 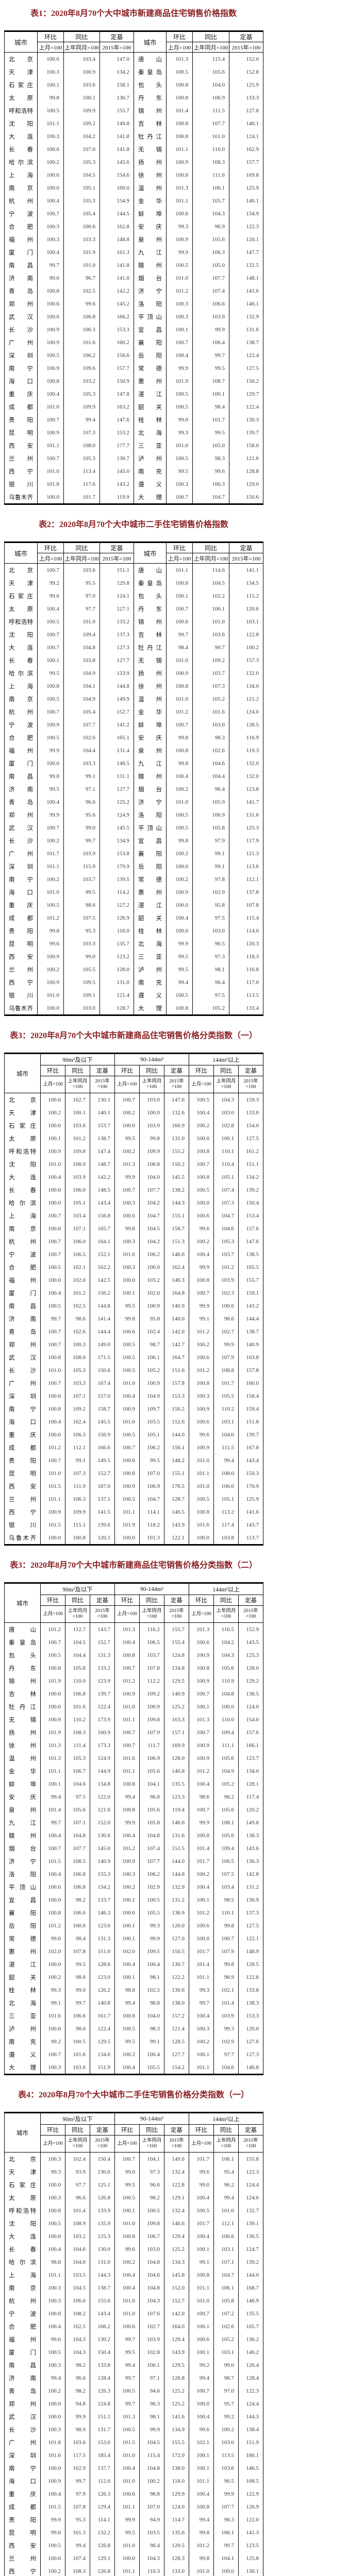 I want to click on value-cell: 133.8, so click(x=251, y=1990).